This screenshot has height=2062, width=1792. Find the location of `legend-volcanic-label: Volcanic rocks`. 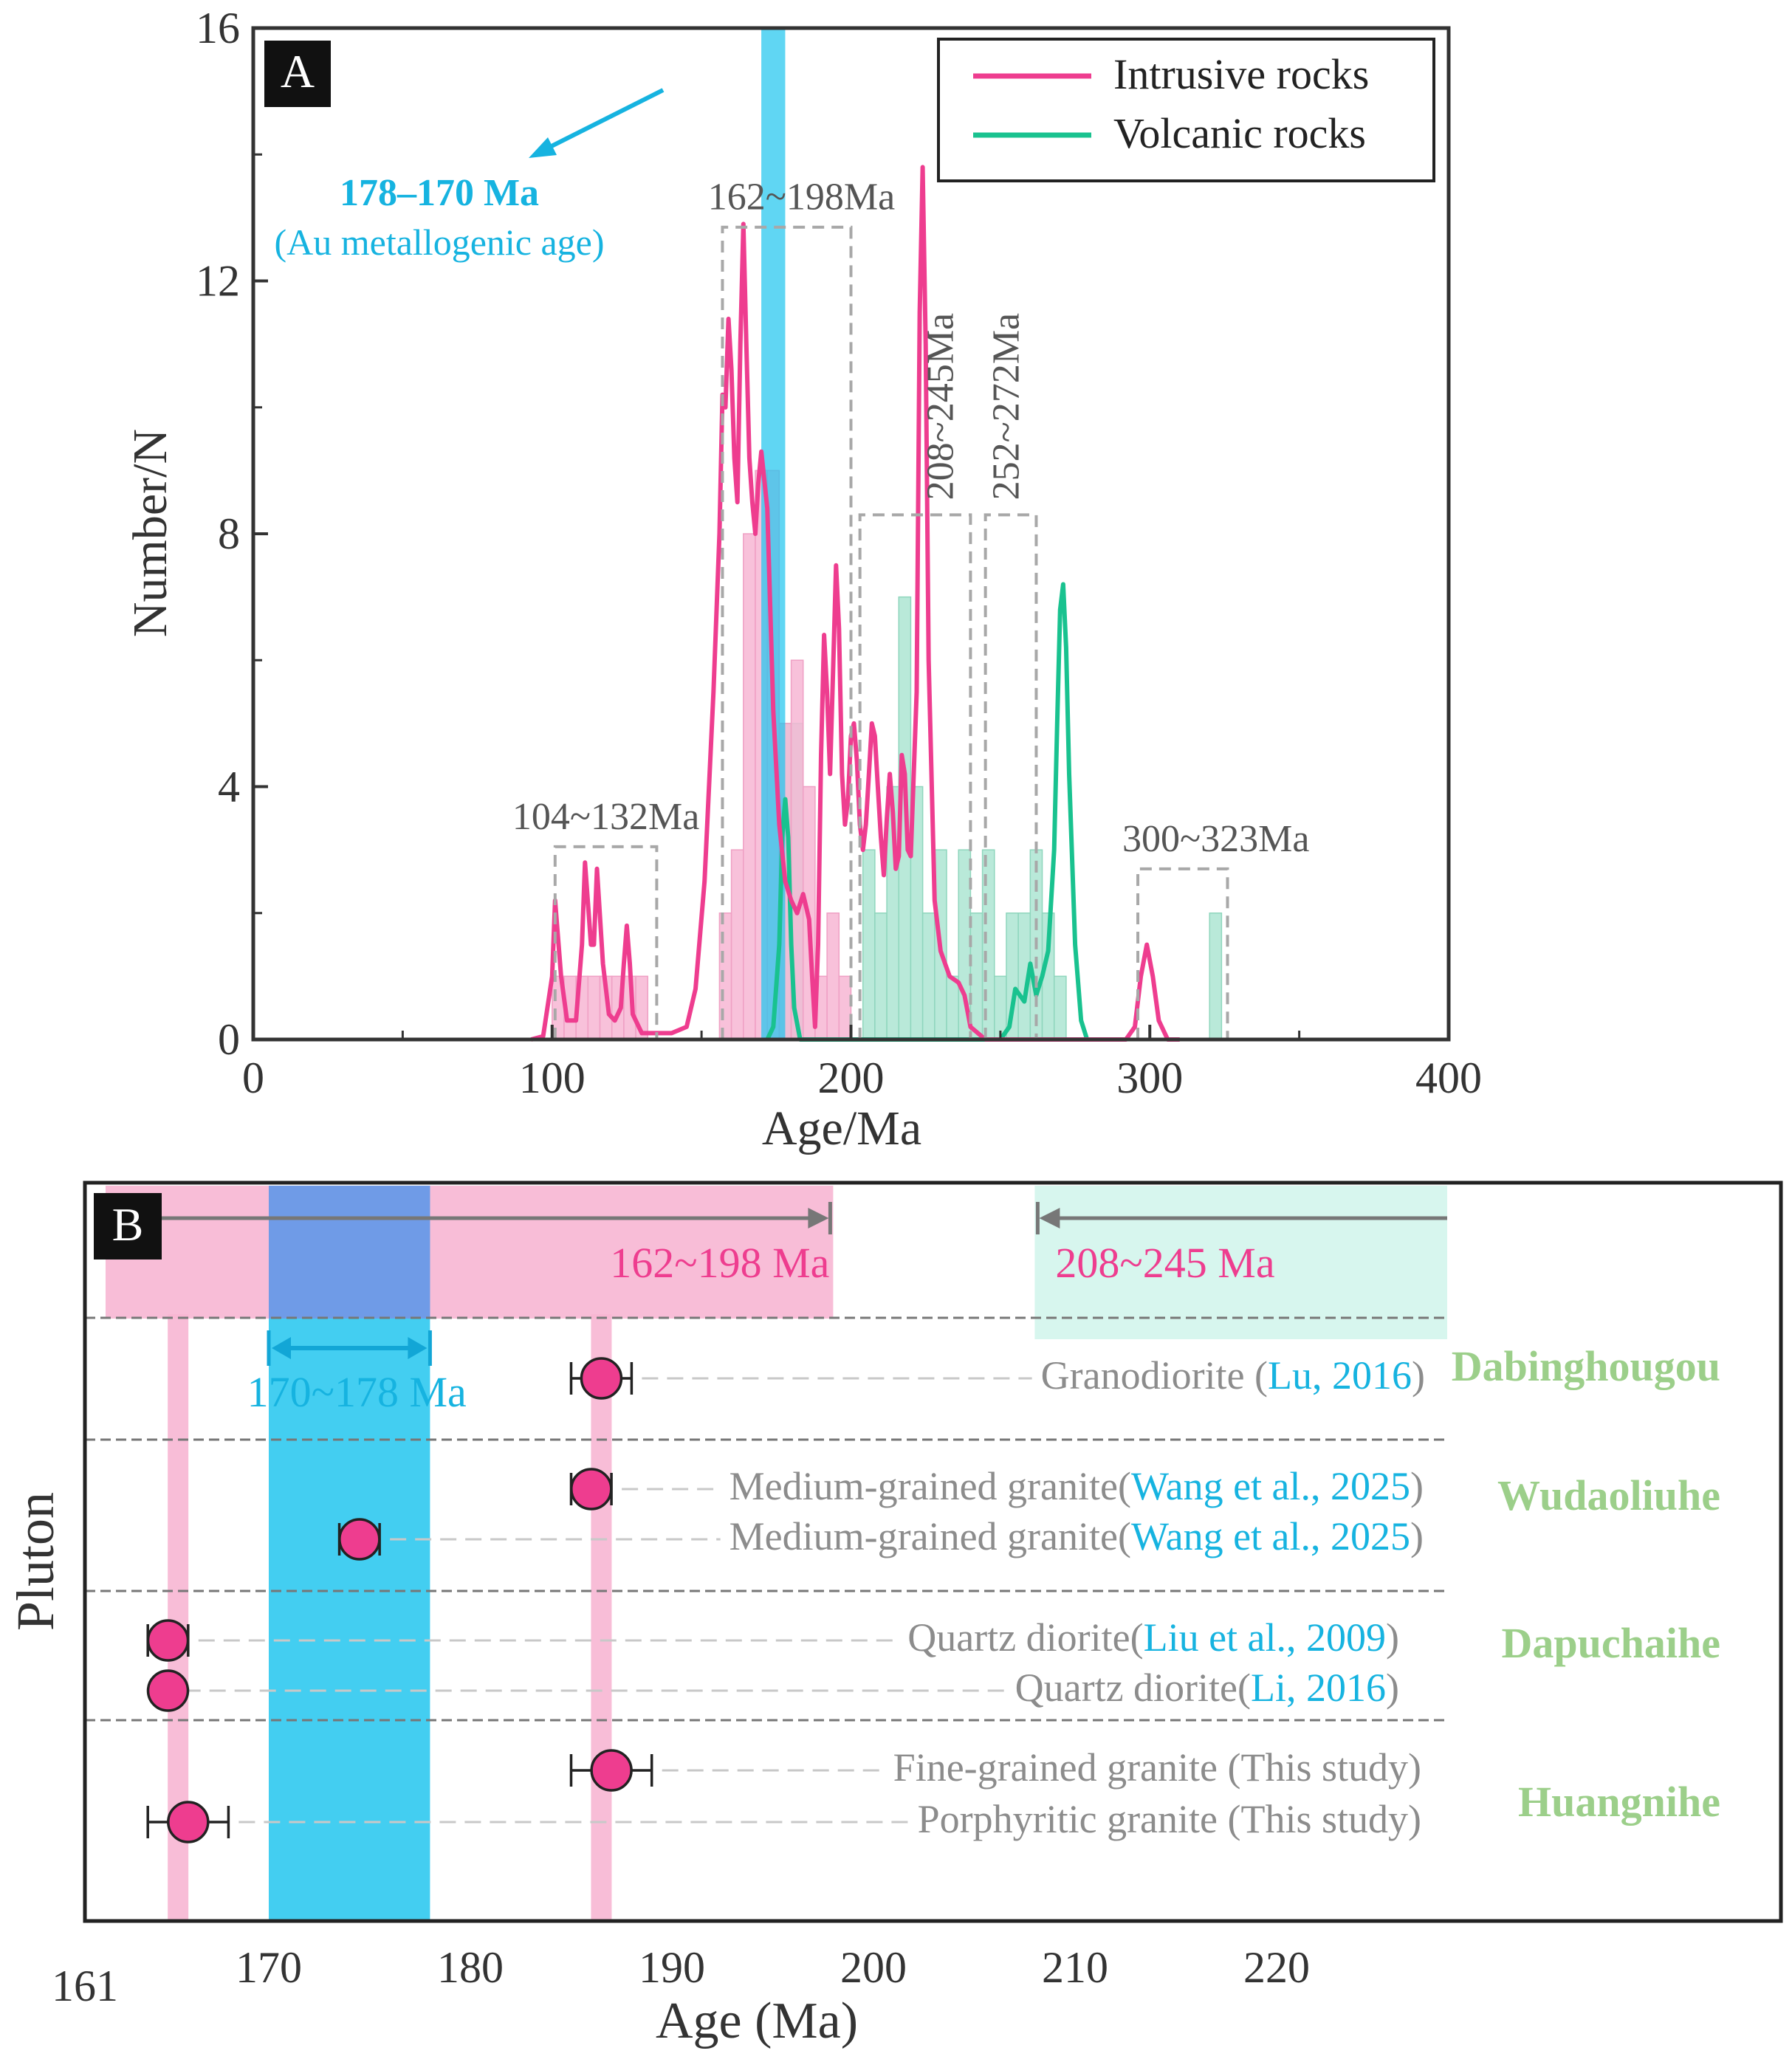

legend-volcanic-label: Volcanic rocks is located at coordinates (1239, 133).